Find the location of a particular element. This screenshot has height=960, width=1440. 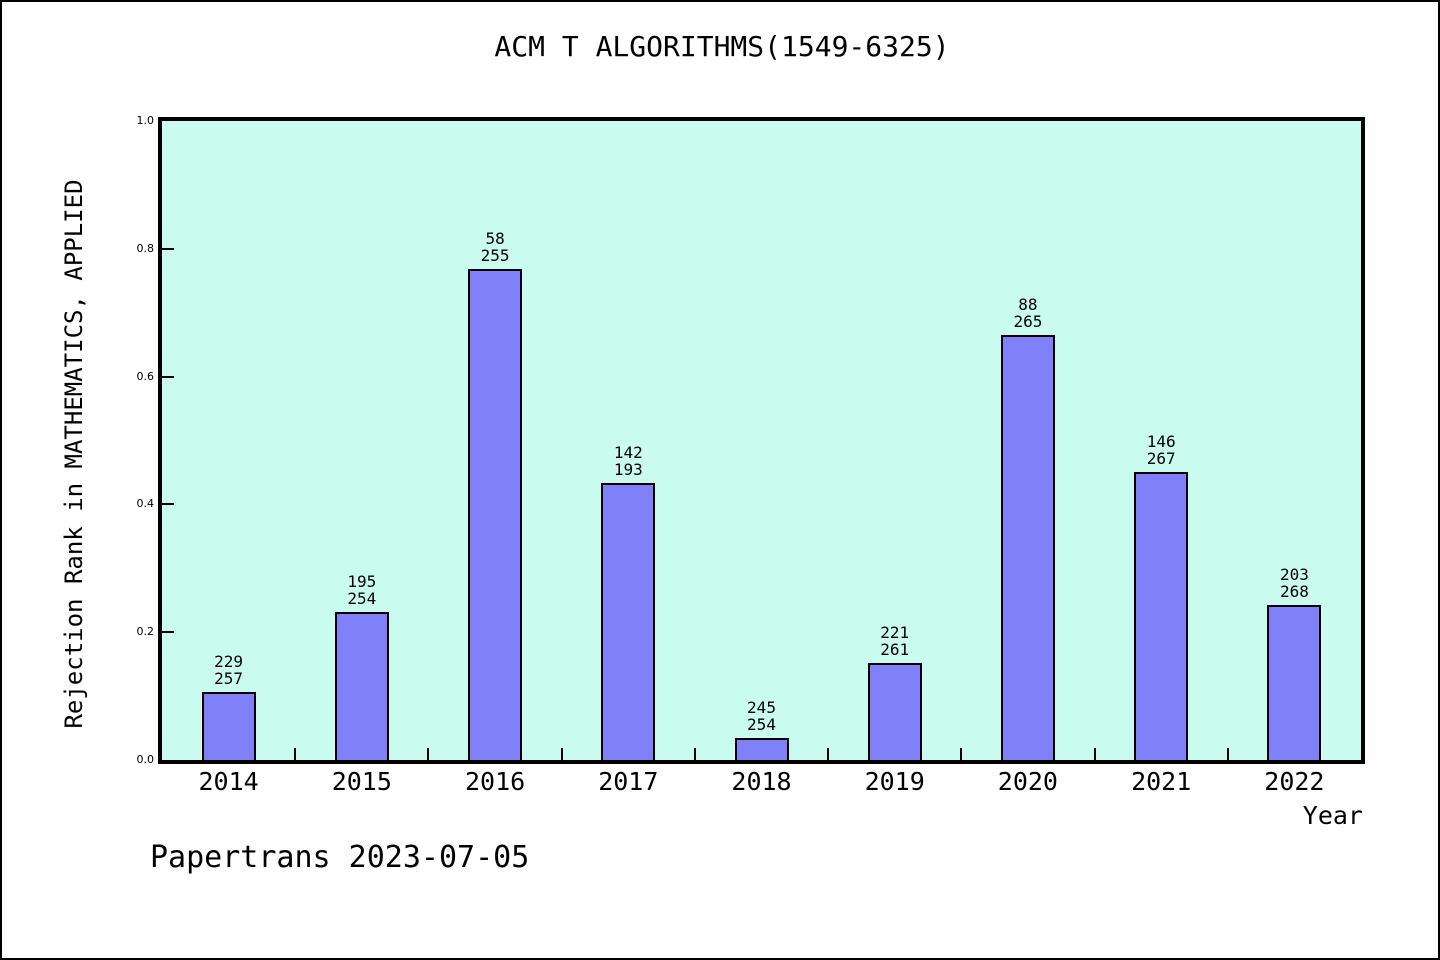

x-tick-label-2020: 2020 is located at coordinates (1027, 781).